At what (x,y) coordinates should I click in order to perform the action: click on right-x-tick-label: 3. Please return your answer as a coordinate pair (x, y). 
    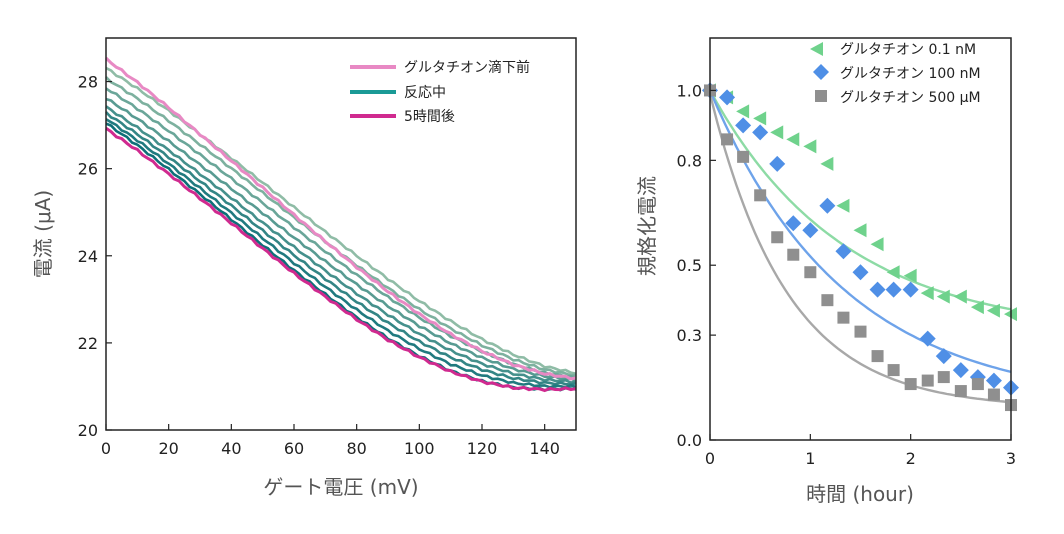
    Looking at the image, I should click on (1011, 458).